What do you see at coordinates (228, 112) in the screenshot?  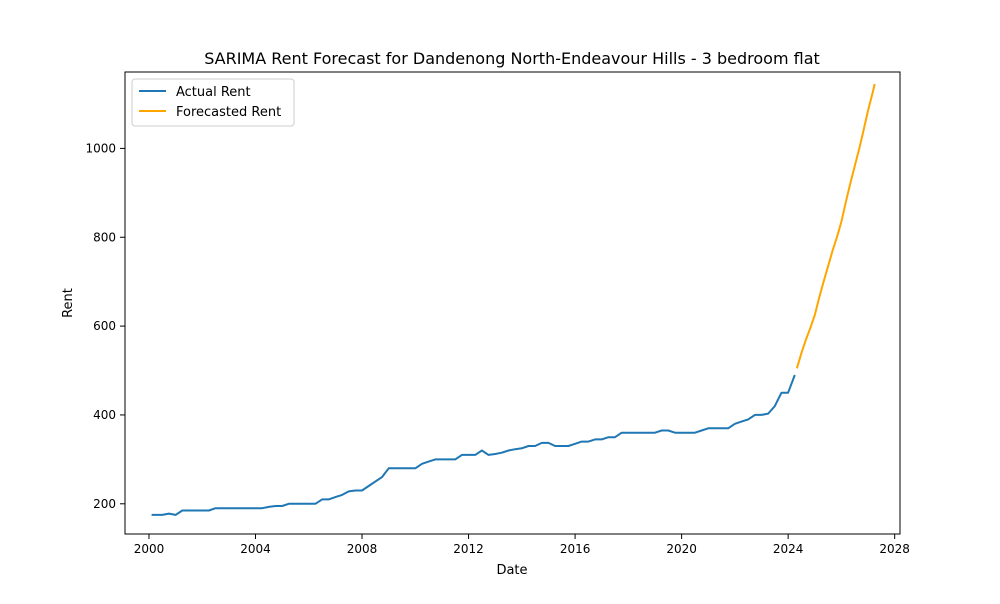 I see `legend-label-forecasted-rent: Forecasted Rent` at bounding box center [228, 112].